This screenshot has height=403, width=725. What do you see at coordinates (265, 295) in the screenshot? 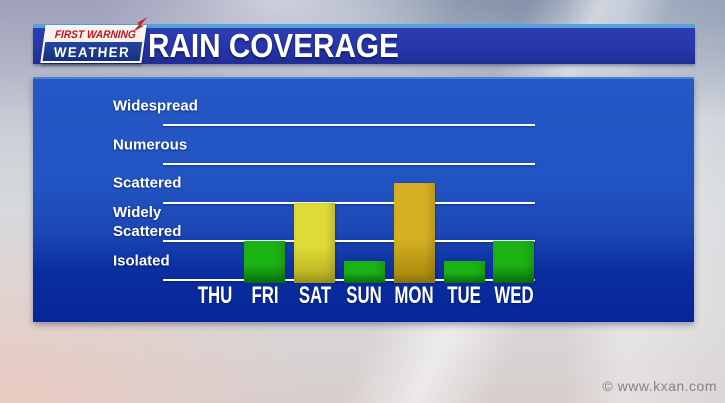
I see `day-label-fri: FRI` at bounding box center [265, 295].